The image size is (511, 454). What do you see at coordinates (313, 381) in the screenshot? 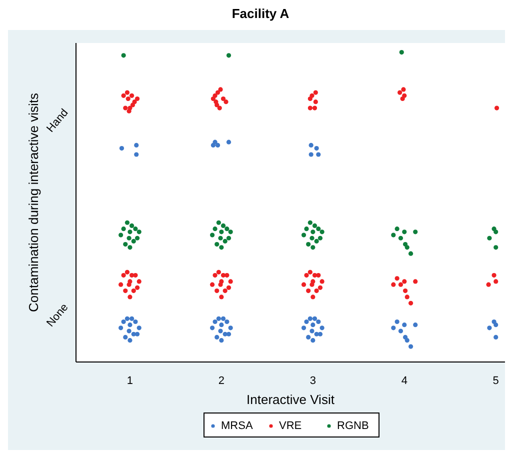
I see `x-tick-label: 3` at bounding box center [313, 381].